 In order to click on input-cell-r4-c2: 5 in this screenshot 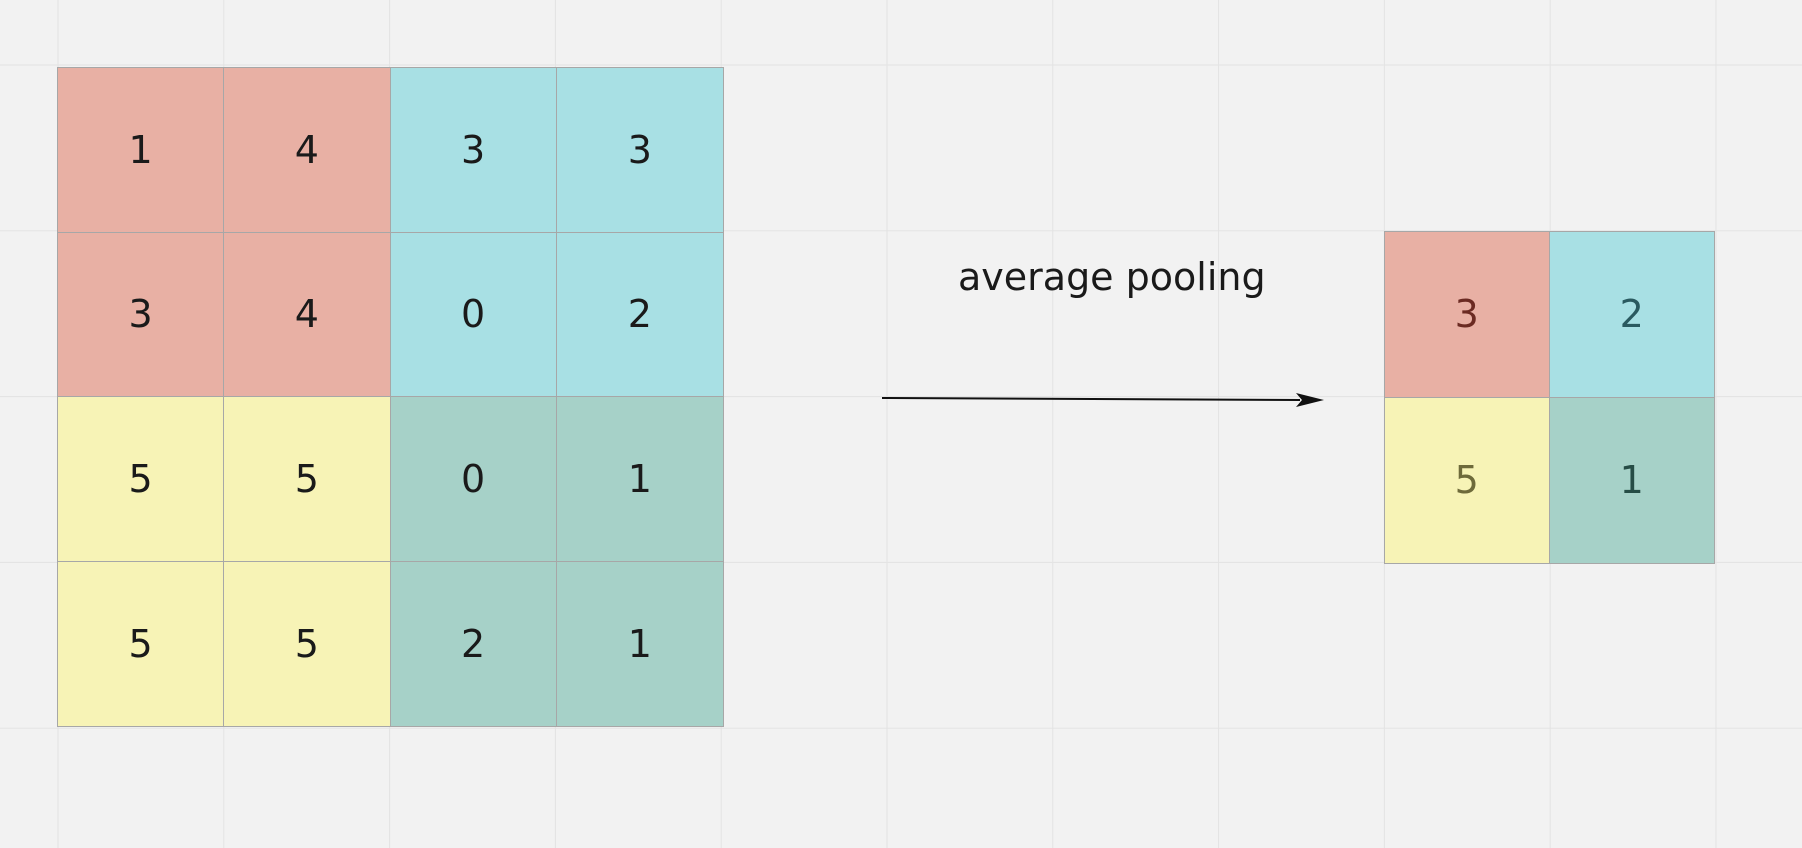, I will do `click(307, 643)`.